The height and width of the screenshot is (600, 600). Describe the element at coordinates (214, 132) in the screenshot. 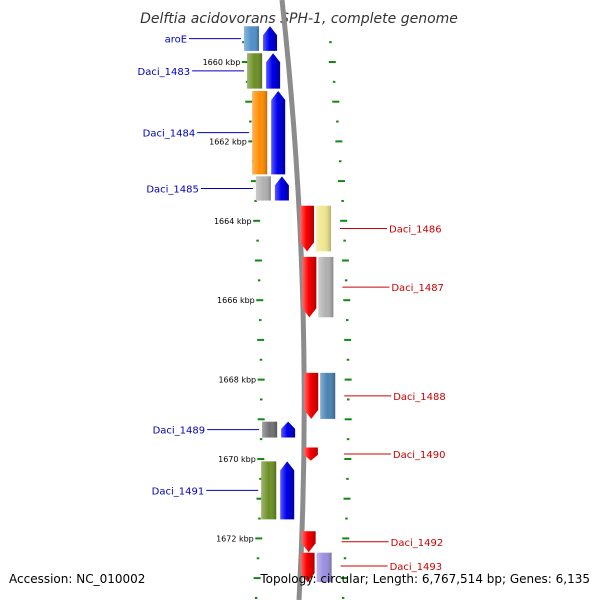

I see `gene-daci-1484: Daci_1484` at that location.